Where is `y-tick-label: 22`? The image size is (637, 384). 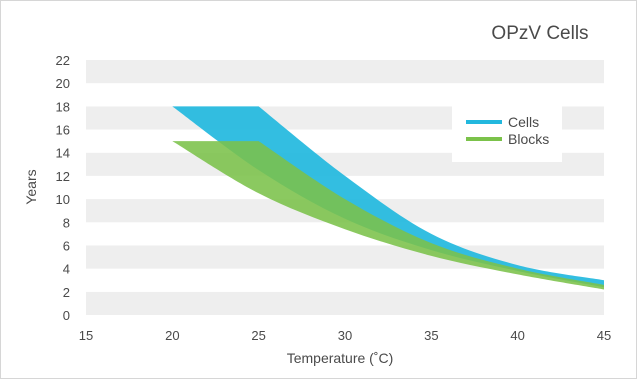
y-tick-label: 22 is located at coordinates (63, 60).